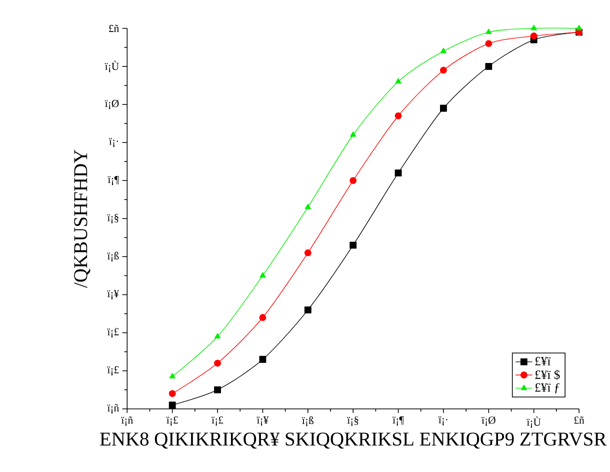 Image resolution: width=610 pixels, height=472 pixels. Describe the element at coordinates (443, 421) in the screenshot. I see `x-tick-label: ï¡·` at that location.